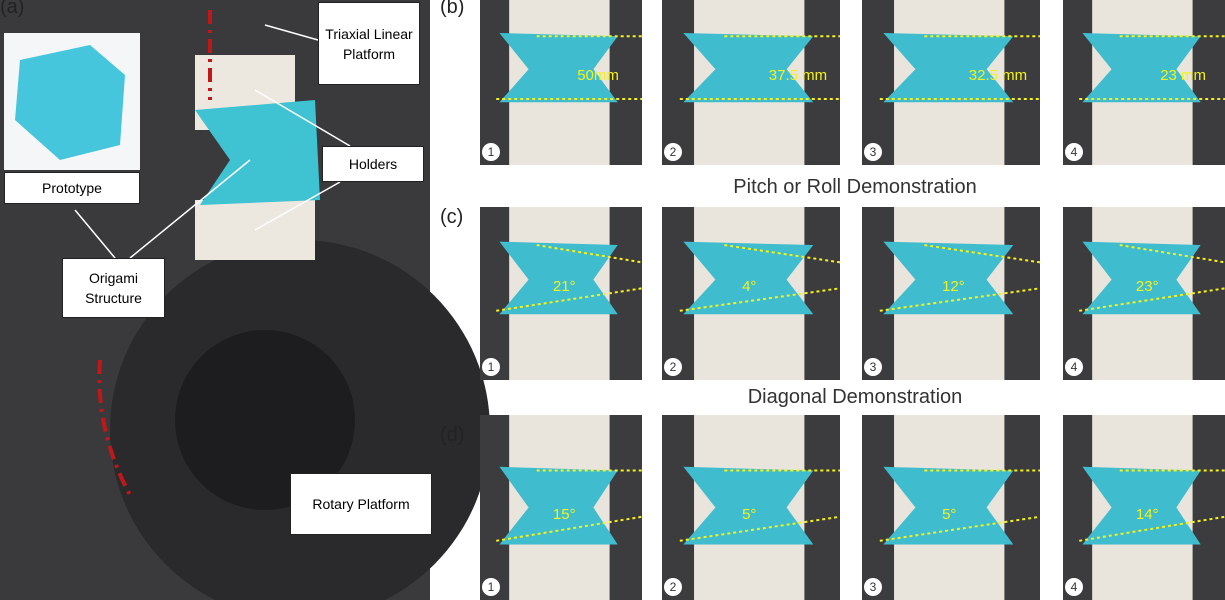 The width and height of the screenshot is (1225, 600). What do you see at coordinates (564, 286) in the screenshot?
I see `measurement: 21°` at bounding box center [564, 286].